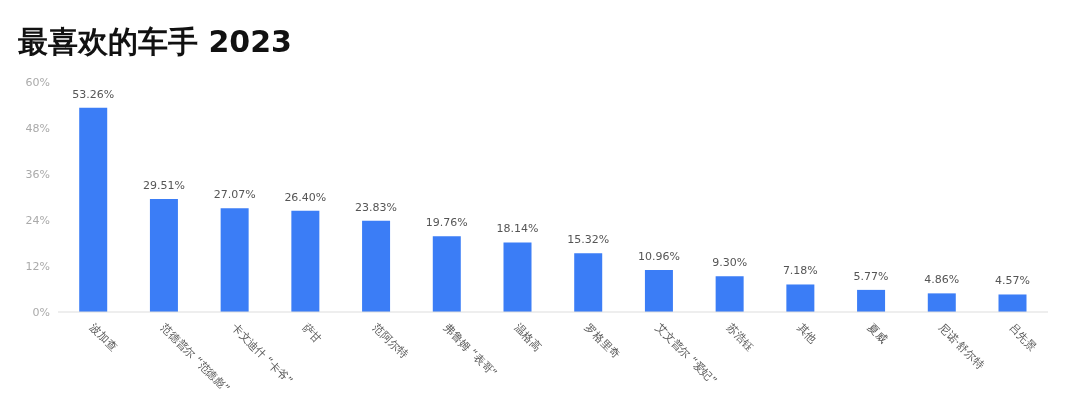  I want to click on data-label: 18.14%, so click(517, 229).